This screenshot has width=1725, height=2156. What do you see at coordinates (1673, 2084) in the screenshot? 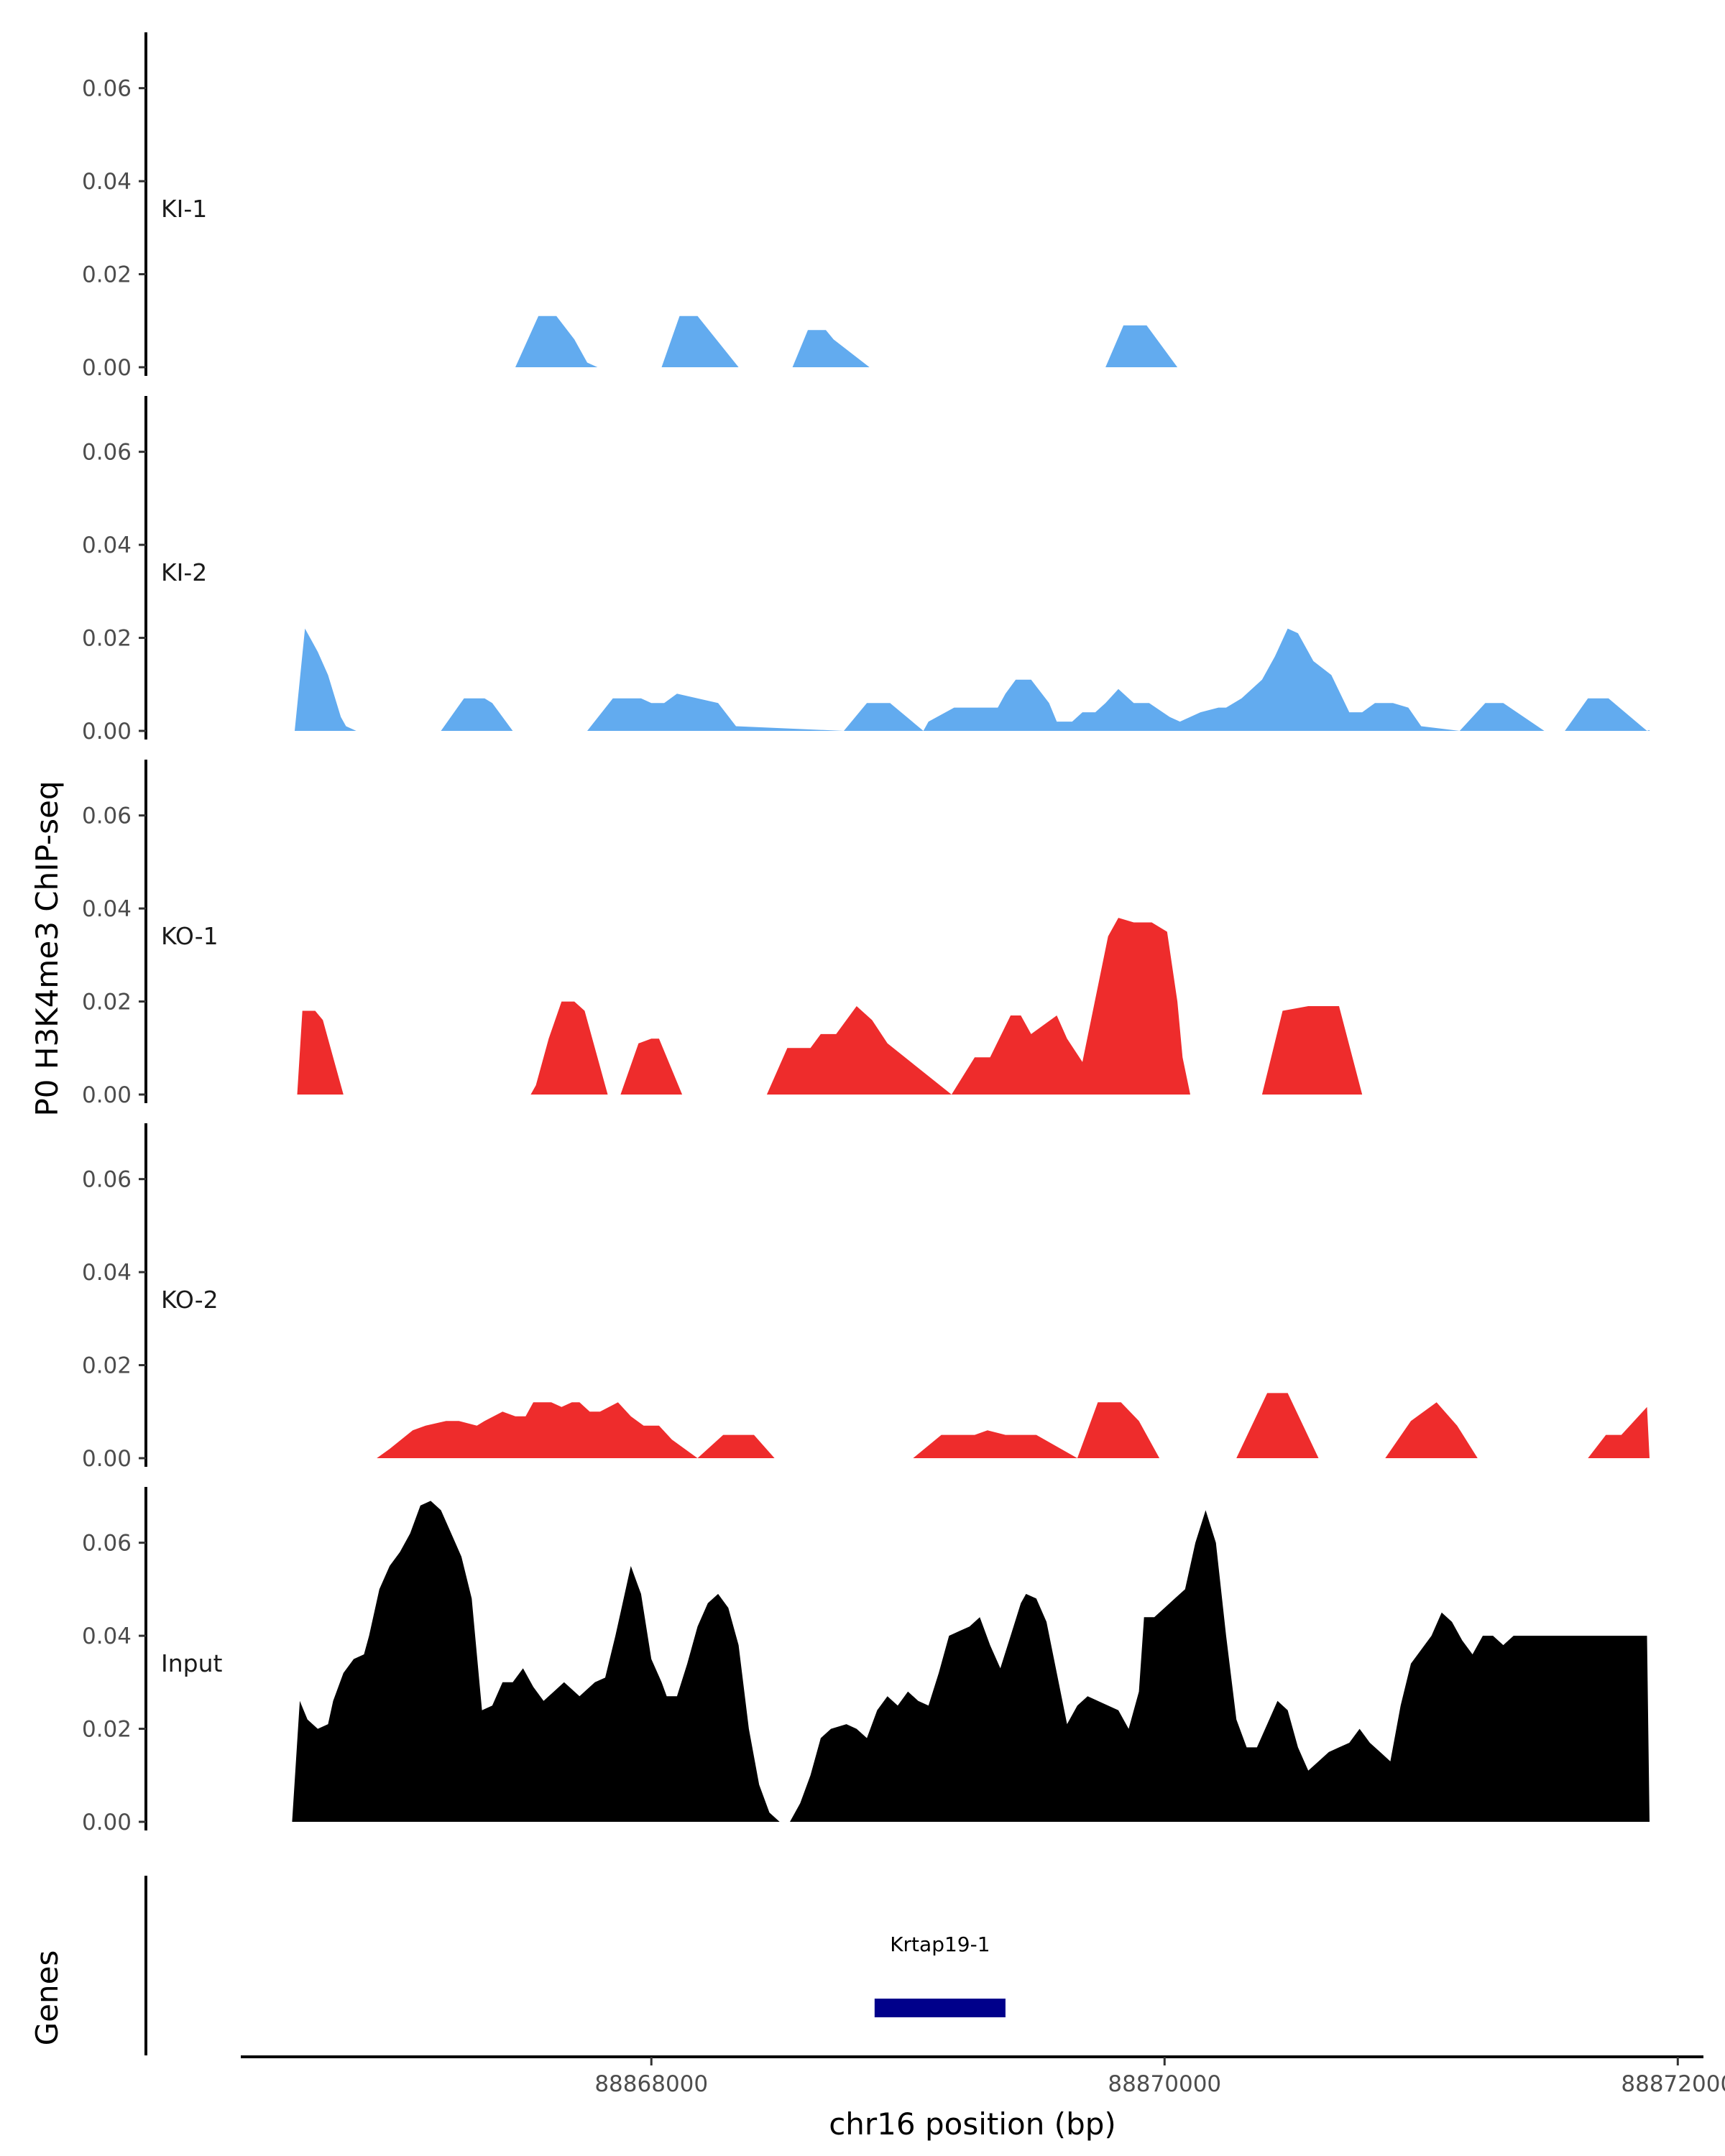
I see `x-tick-label: 88872000` at bounding box center [1673, 2084].